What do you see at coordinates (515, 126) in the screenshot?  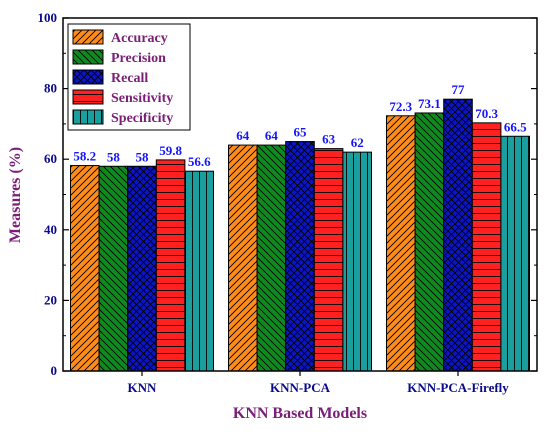 I see `data-label: 66.5` at bounding box center [515, 126].